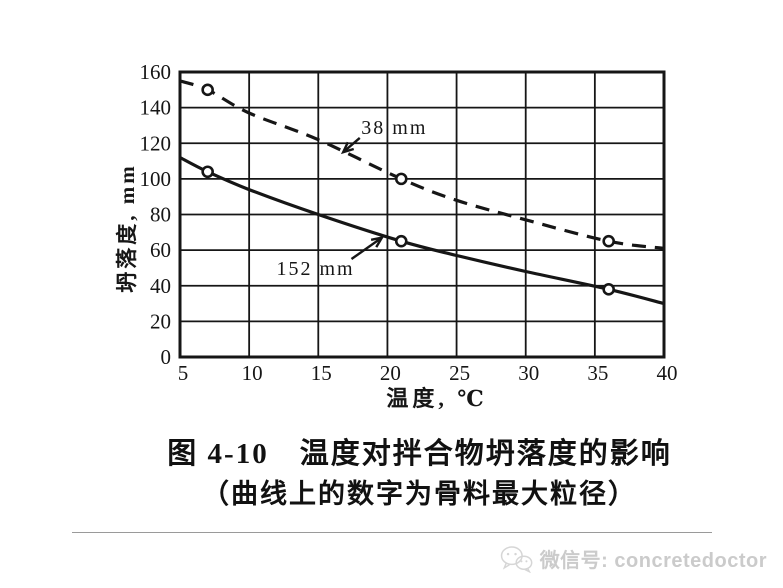 The width and height of the screenshot is (783, 588). I want to click on watermark: 微信号: concretedoctor, so click(633, 558).